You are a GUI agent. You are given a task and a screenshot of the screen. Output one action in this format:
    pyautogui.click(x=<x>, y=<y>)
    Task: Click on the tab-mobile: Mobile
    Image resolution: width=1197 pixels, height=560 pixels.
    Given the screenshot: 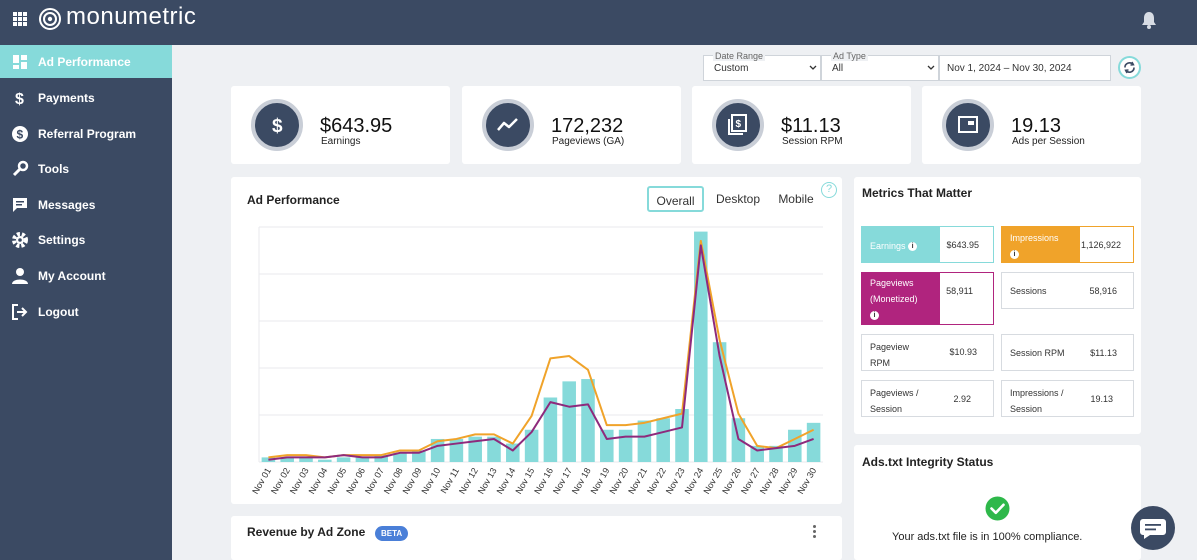 What is the action you would take?
    pyautogui.click(x=796, y=199)
    